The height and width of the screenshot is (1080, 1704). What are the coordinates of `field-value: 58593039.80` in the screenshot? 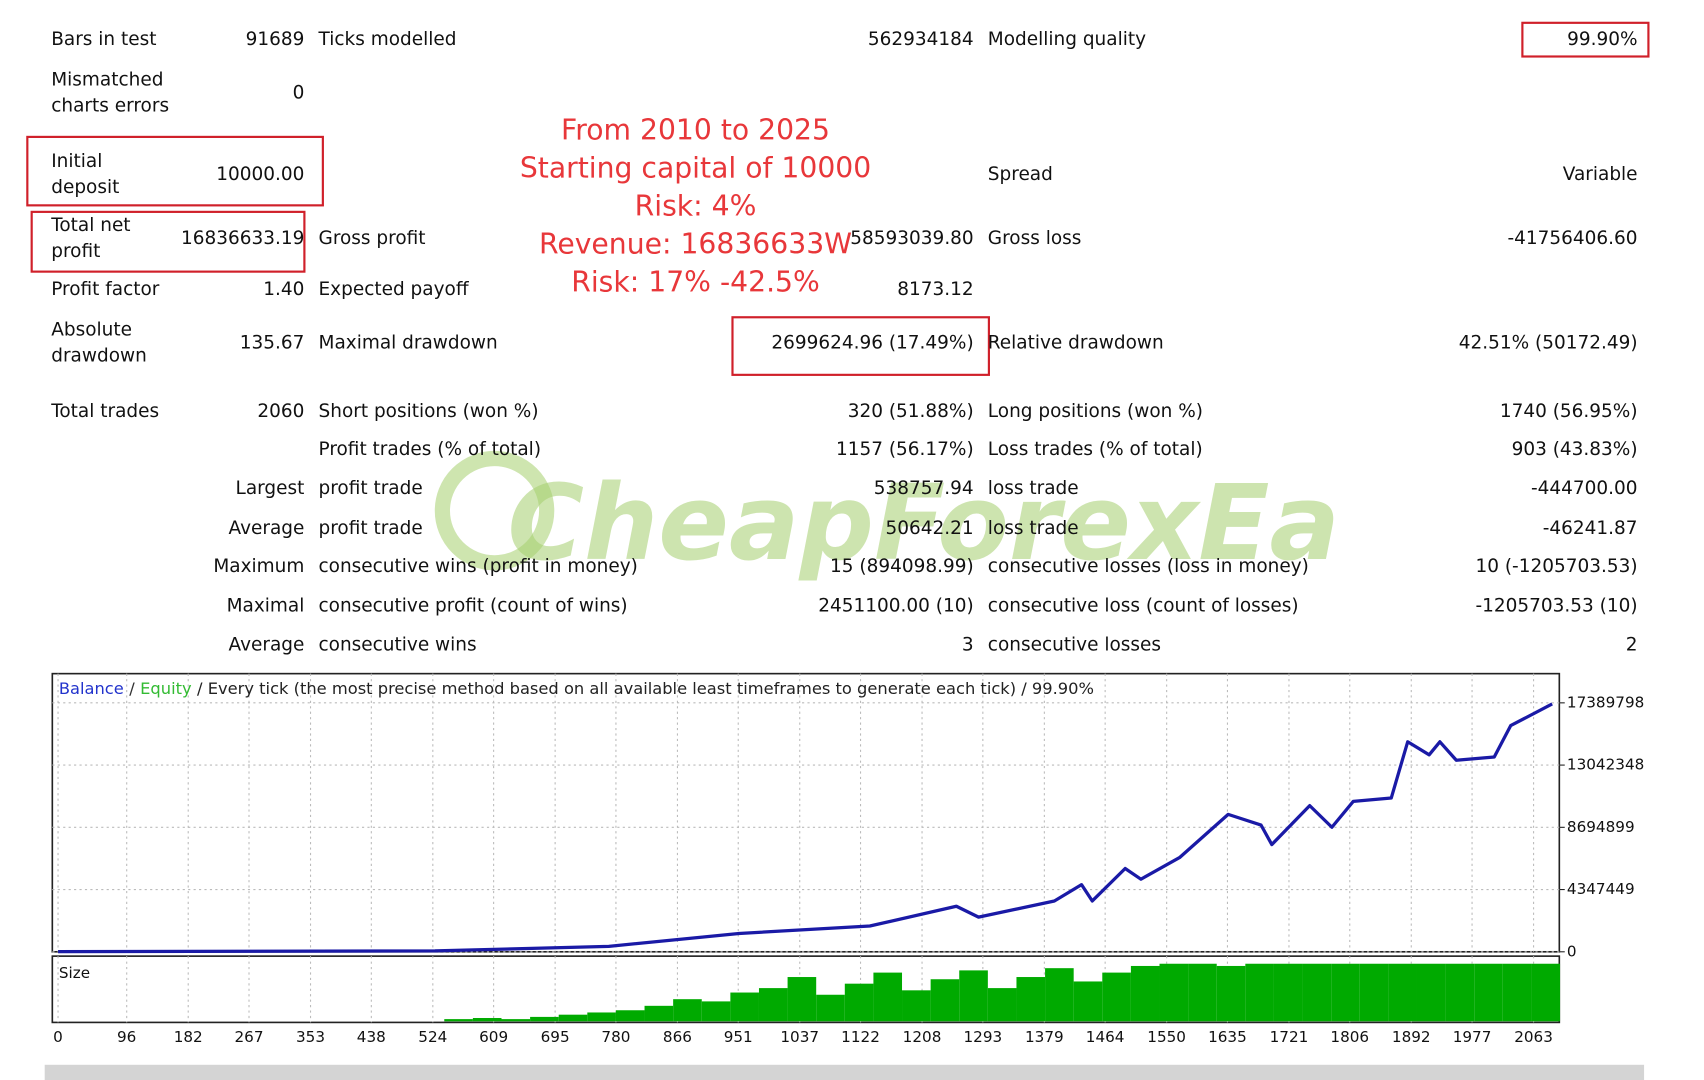 It's located at (911, 238).